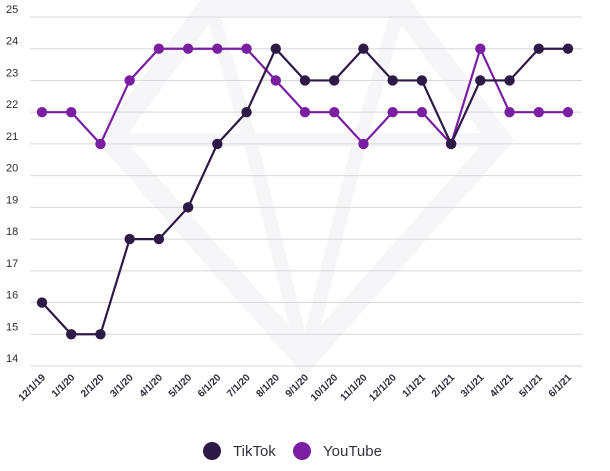 The image size is (610, 471). I want to click on x-tick-label: 6/1/21, so click(561, 386).